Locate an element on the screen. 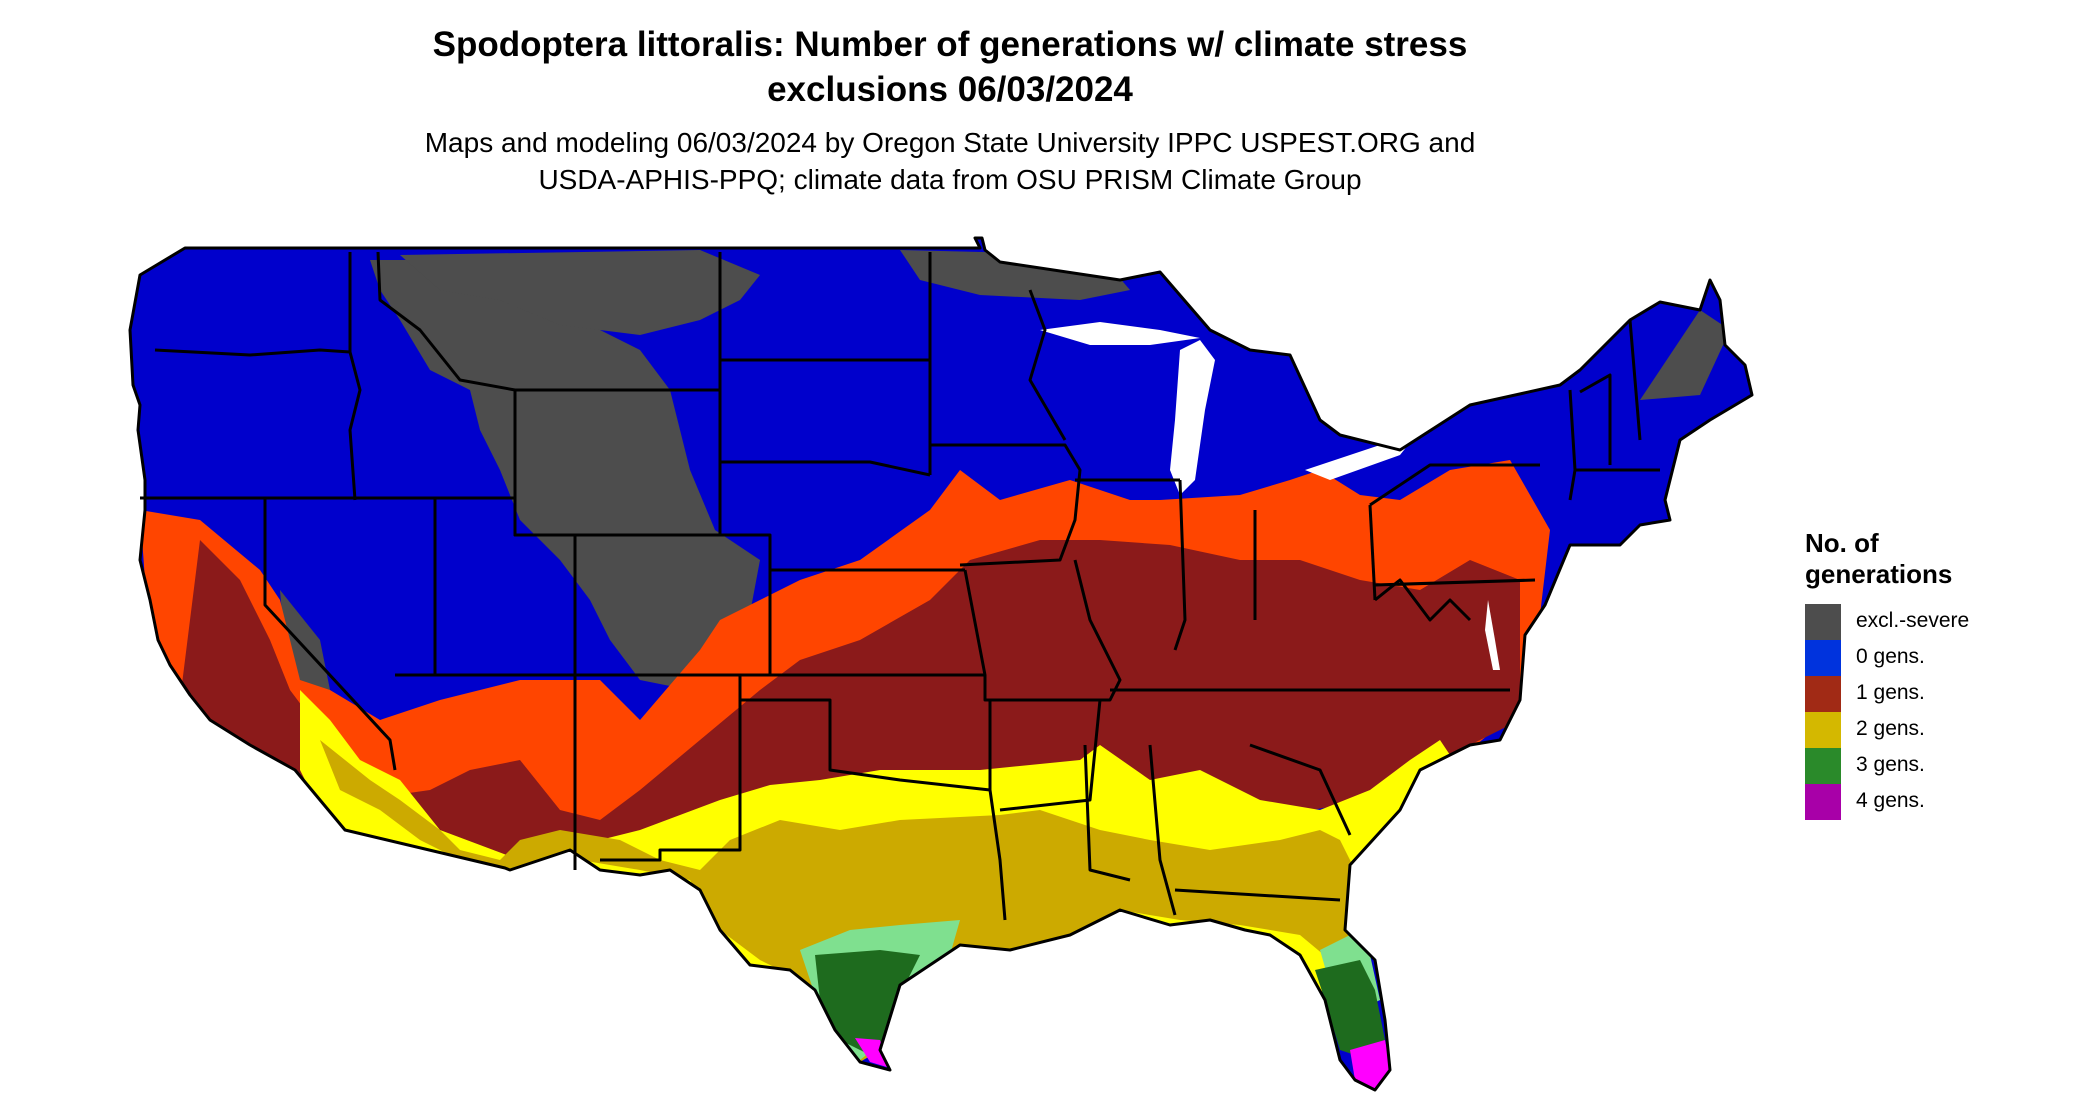 This screenshot has width=2100, height=1116. zone-3-gens-fl is located at coordinates (1350, 1010).